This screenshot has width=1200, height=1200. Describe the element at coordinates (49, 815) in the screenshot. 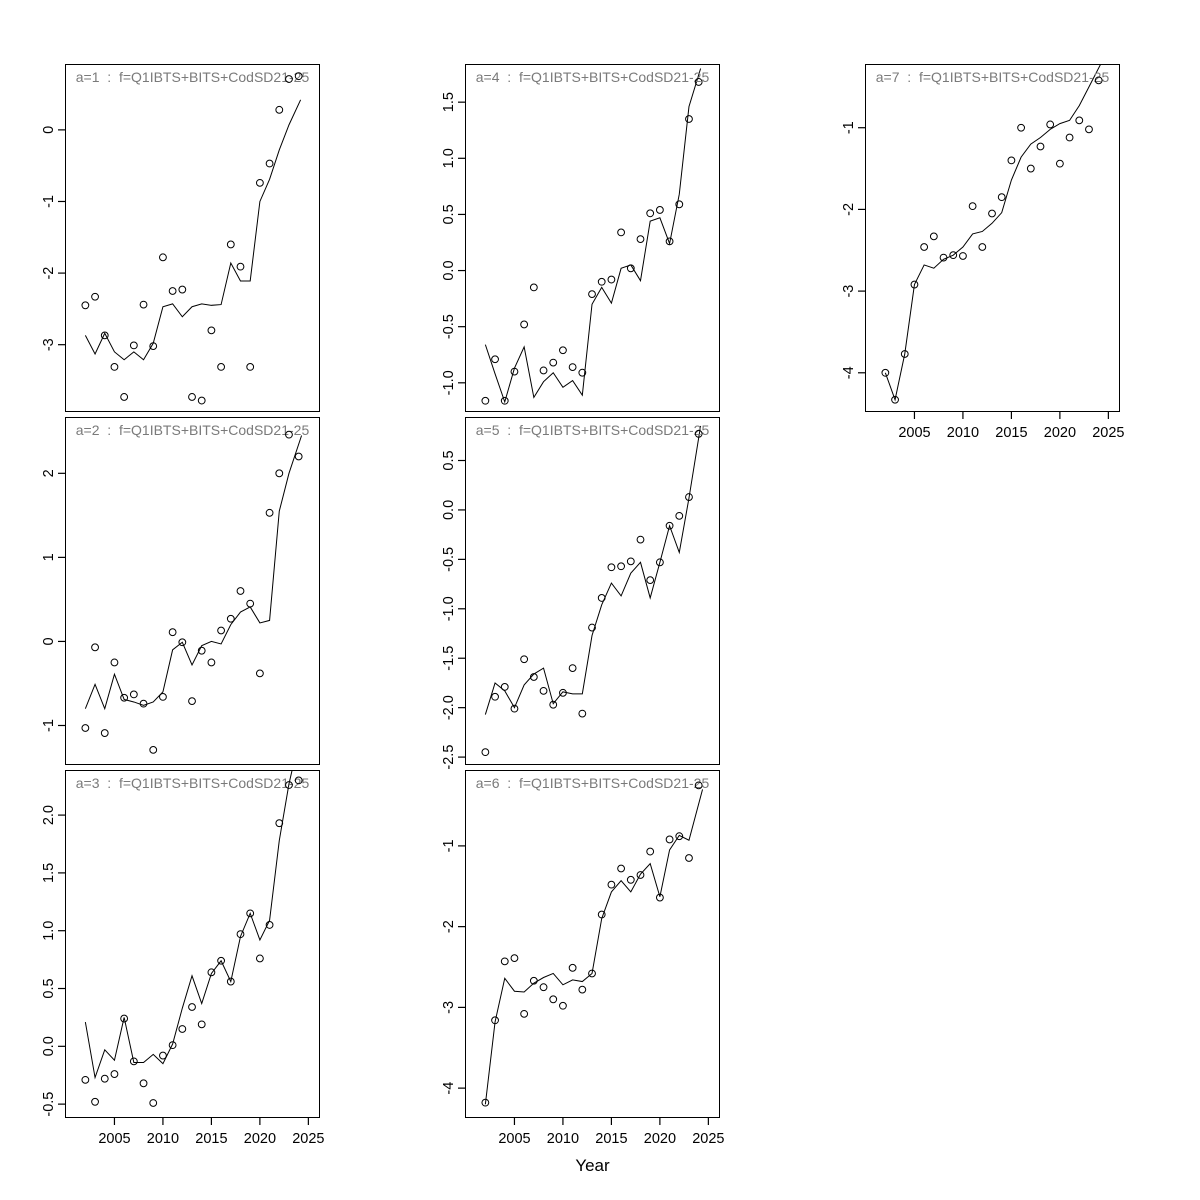

I see `y-tick-label: 2.0` at that location.